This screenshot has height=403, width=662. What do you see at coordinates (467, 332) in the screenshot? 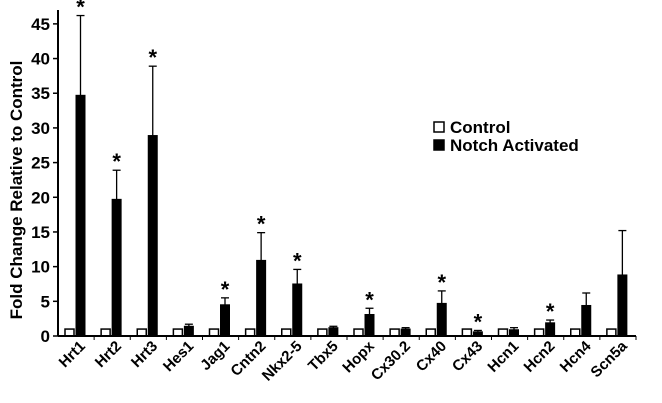
I see `bar-control-Cx43` at bounding box center [467, 332].